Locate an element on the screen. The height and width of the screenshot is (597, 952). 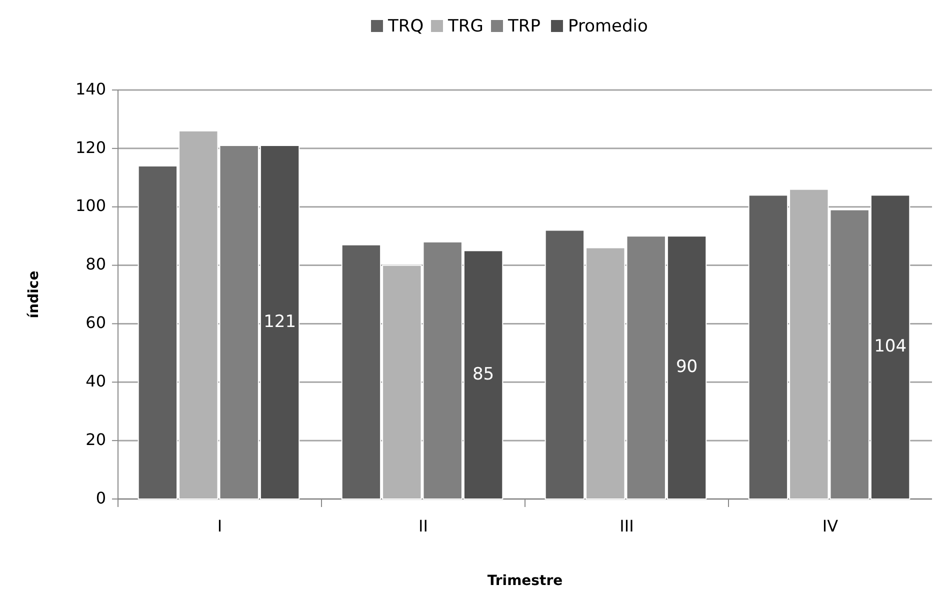
data-label: 121 is located at coordinates (280, 322).